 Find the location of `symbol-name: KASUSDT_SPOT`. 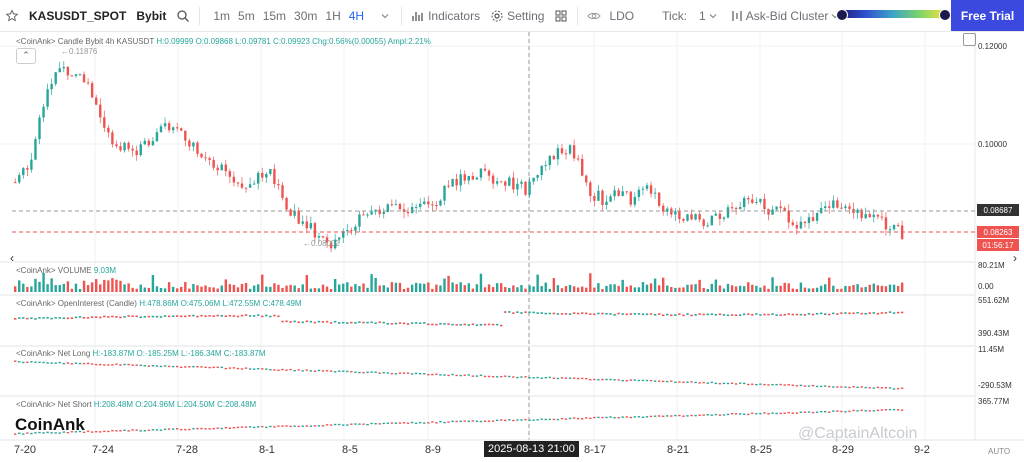

symbol-name: KASUSDT_SPOT is located at coordinates (78, 15).